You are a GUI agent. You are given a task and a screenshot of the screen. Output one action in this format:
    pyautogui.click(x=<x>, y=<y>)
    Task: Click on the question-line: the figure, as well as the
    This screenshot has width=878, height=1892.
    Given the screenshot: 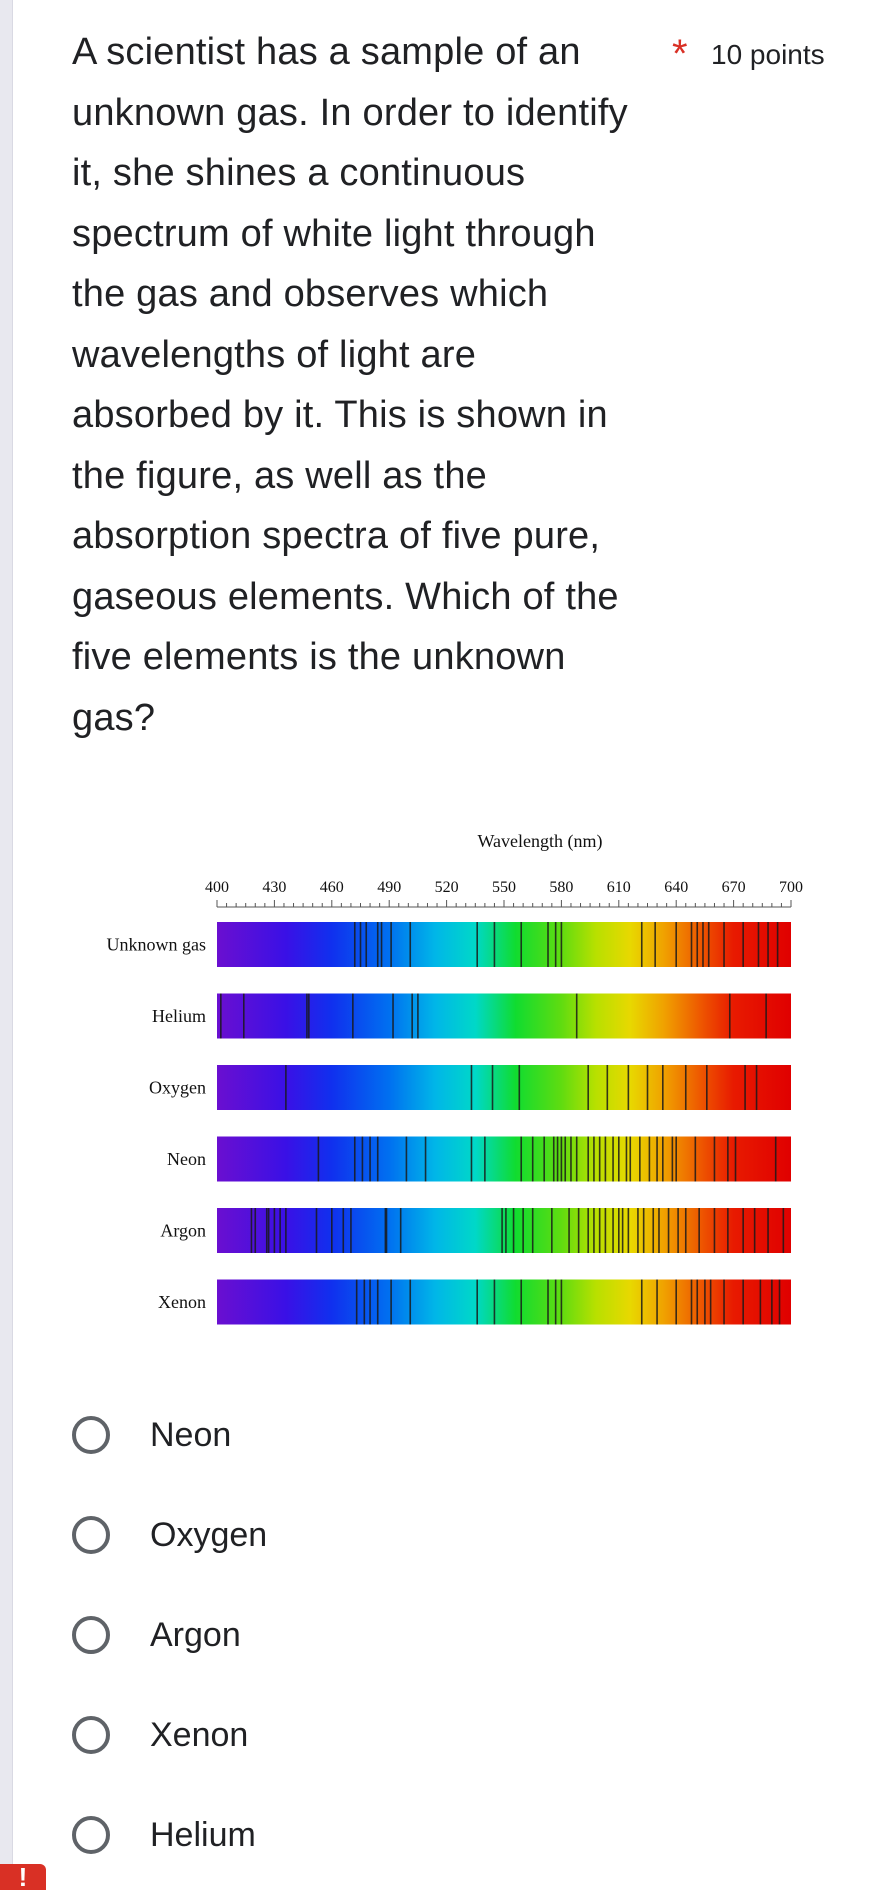 What is the action you would take?
    pyautogui.click(x=279, y=475)
    